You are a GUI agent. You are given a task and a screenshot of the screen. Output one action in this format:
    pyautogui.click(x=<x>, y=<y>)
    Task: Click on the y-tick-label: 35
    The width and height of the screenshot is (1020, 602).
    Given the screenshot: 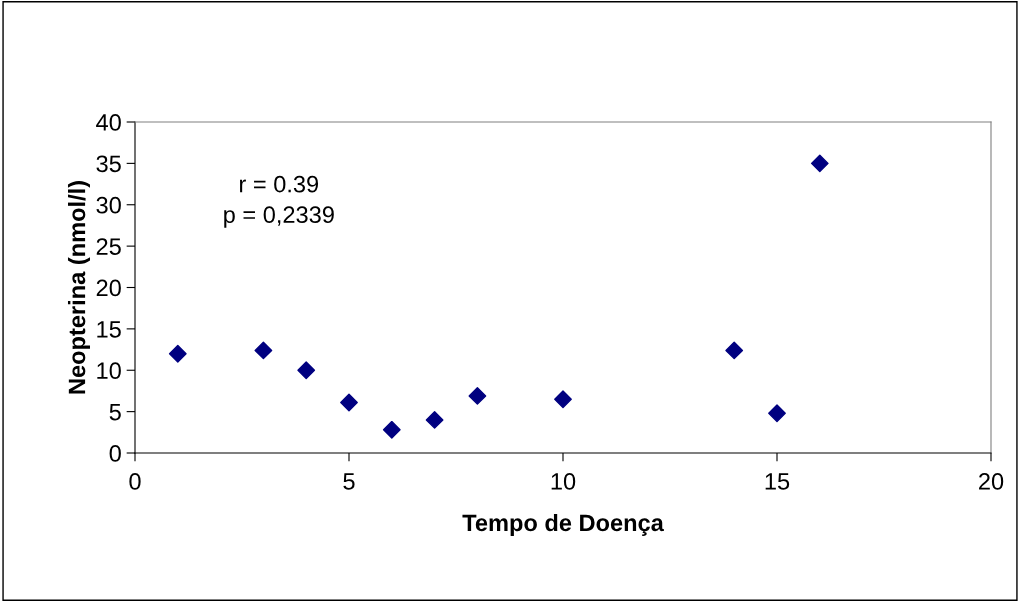 What is the action you would take?
    pyautogui.click(x=108, y=164)
    